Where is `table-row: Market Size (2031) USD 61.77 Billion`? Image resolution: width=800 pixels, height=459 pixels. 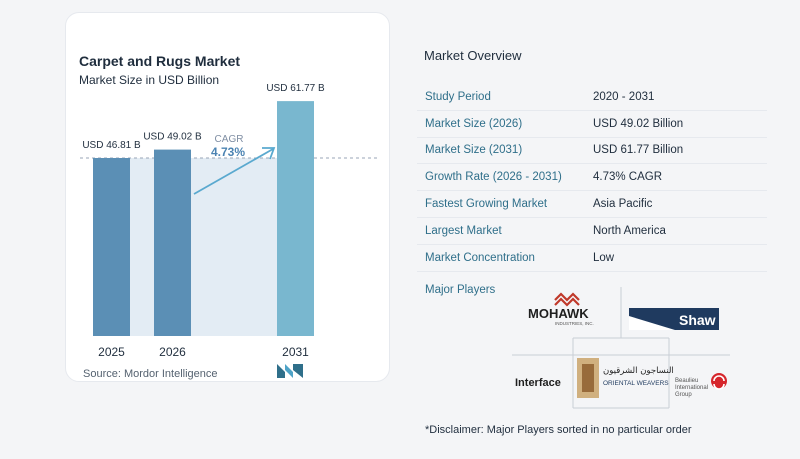
table-row: Market Size (2031) USD 61.77 Billion is located at coordinates (592, 151).